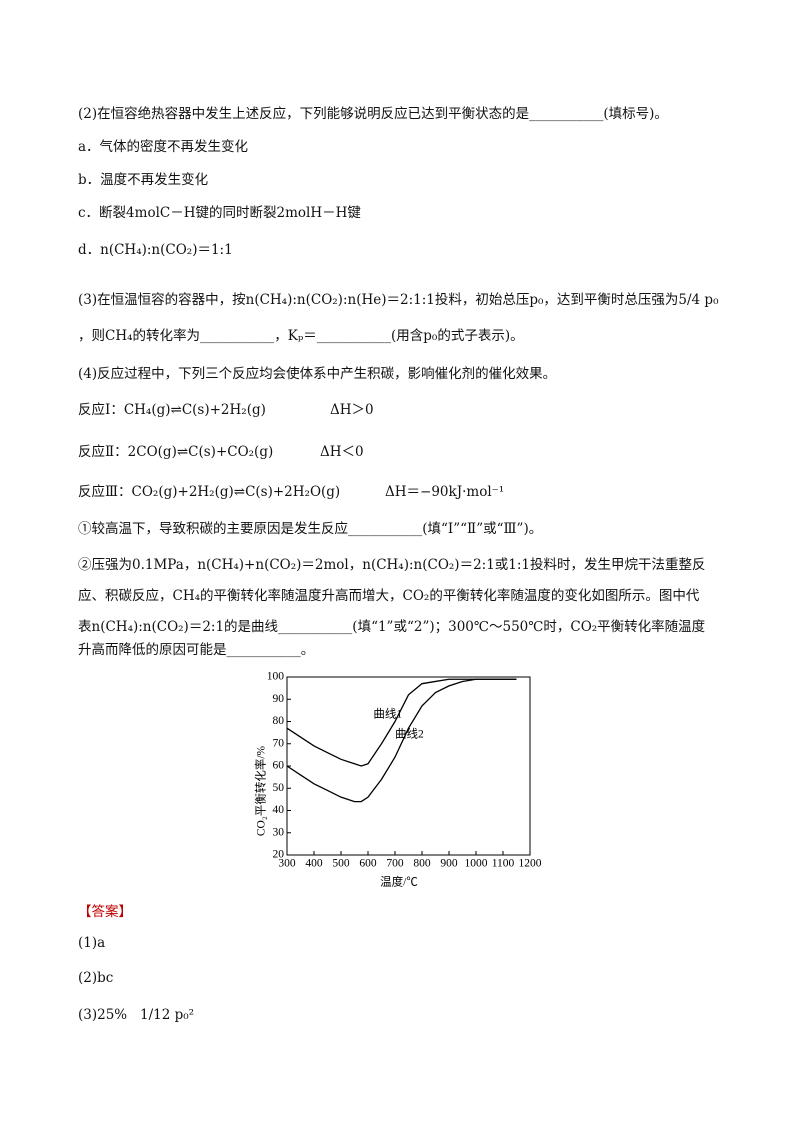  I want to click on curve-label: 曲线1, so click(387, 713).